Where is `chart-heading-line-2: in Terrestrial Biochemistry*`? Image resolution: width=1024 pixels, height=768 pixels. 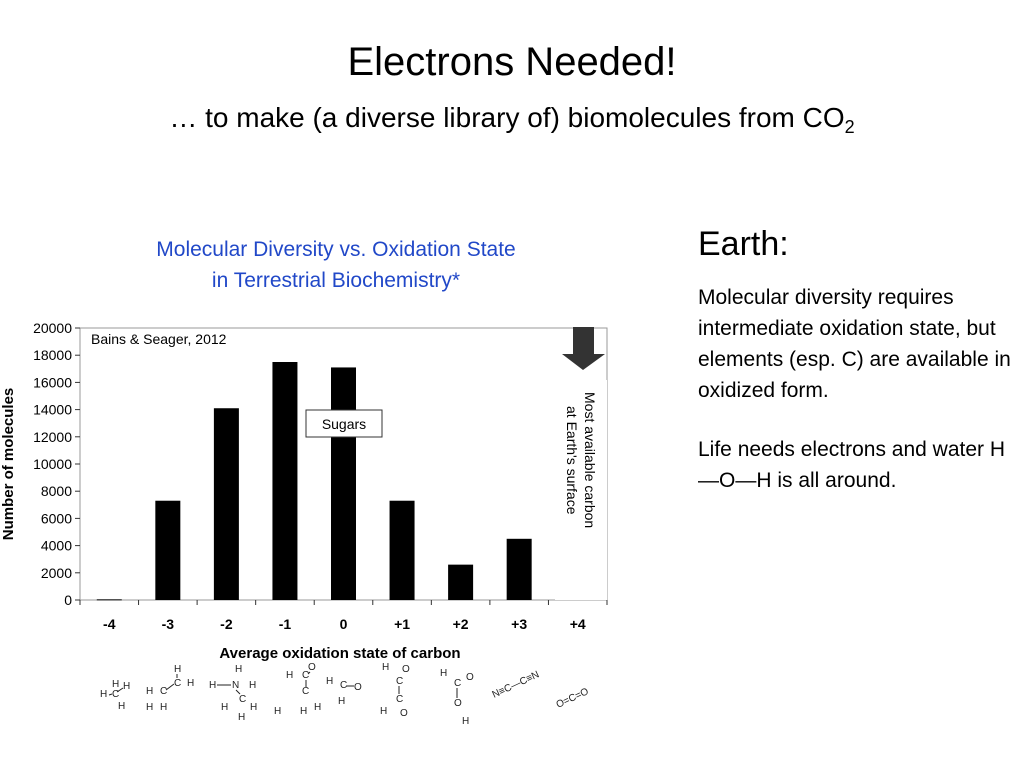 chart-heading-line-2: in Terrestrial Biochemistry* is located at coordinates (336, 280).